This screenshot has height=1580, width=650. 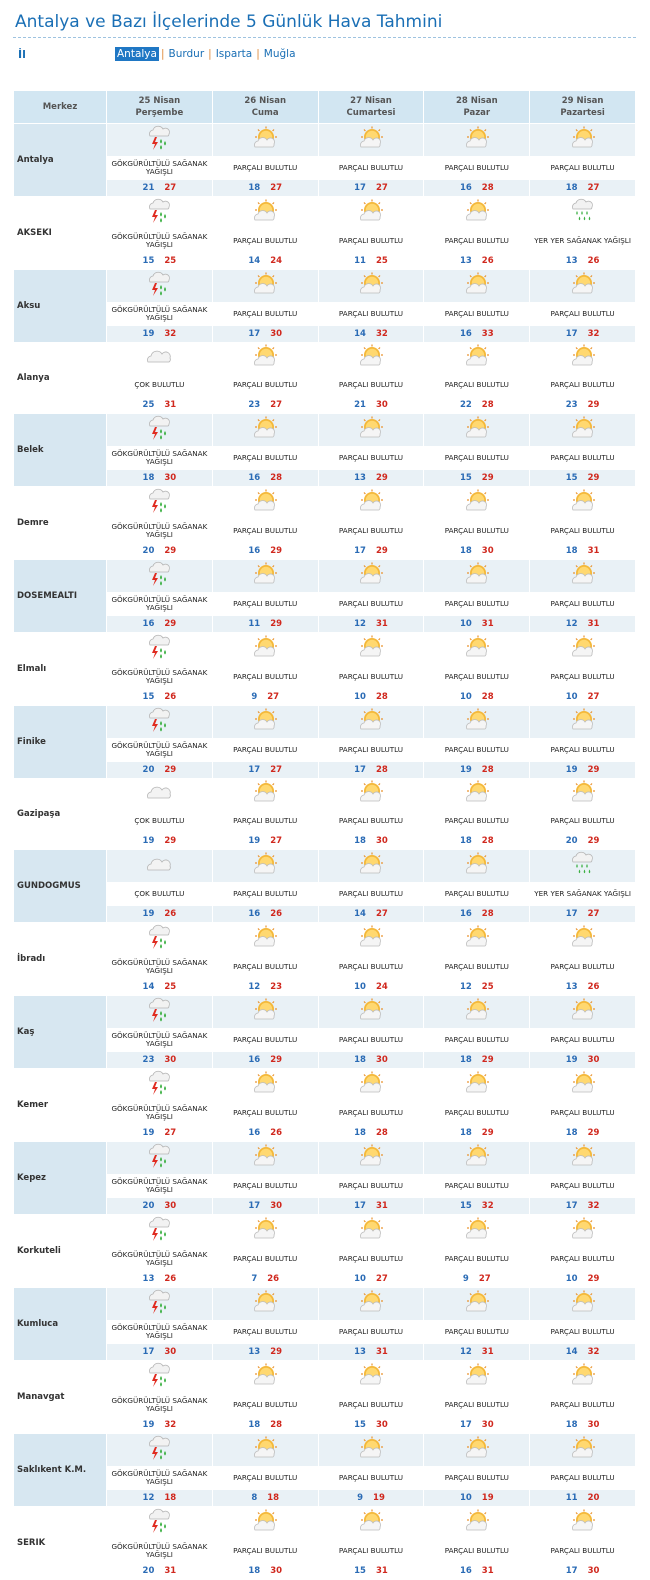 I want to click on forecast-temperatures: 21 27, so click(x=159, y=188).